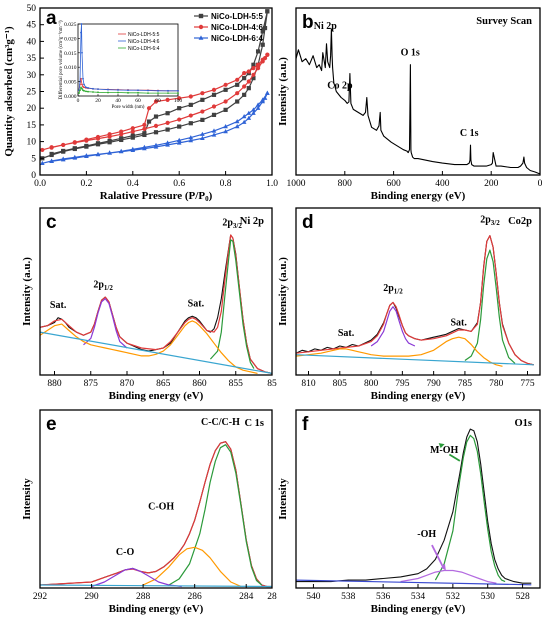 This screenshot has width=550, height=635. I want to click on m-oh-arrow, so click(454, 457).